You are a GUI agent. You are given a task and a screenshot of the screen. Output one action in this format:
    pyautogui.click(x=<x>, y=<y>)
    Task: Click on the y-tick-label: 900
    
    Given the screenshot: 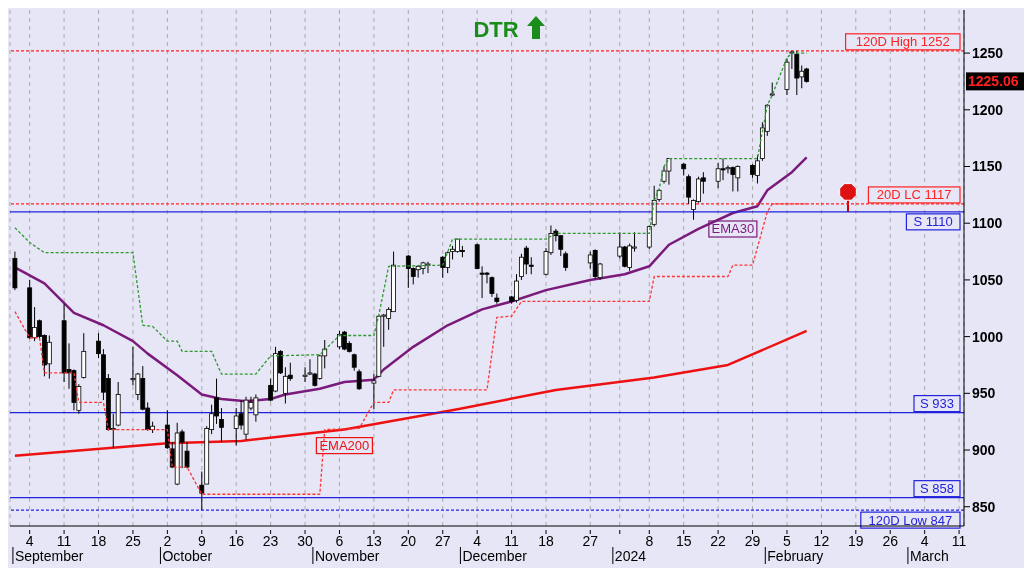 What is the action you would take?
    pyautogui.click(x=984, y=449)
    